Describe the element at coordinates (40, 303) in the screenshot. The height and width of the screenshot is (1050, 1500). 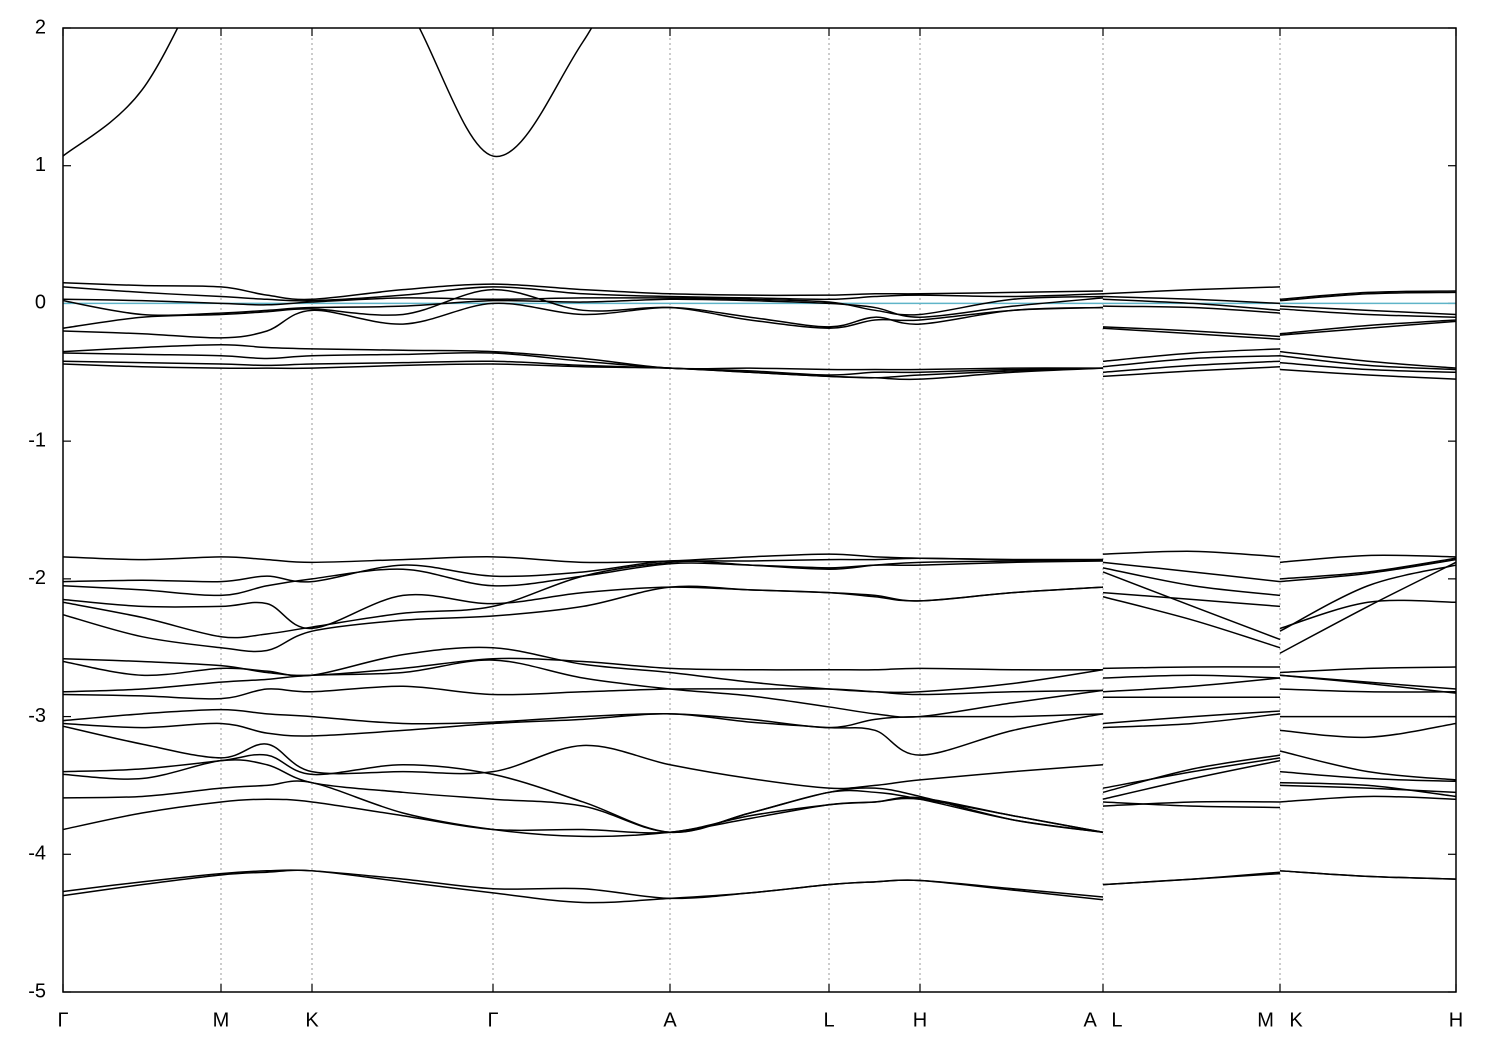
I see `y-tick-label: 0` at that location.